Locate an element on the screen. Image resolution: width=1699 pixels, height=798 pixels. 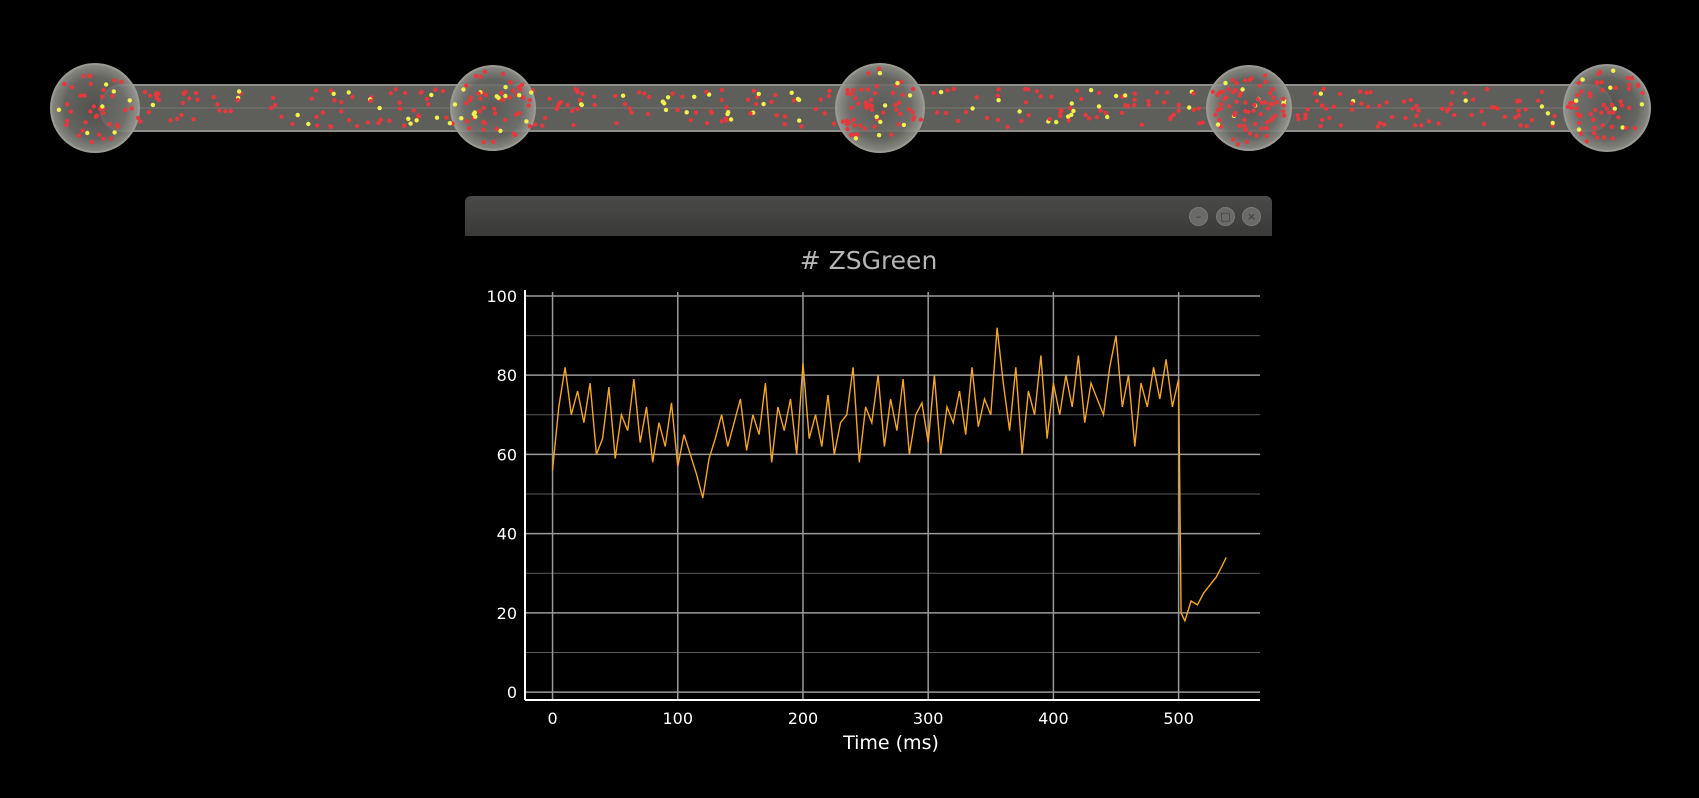
x-tick-label: 500 is located at coordinates (1178, 718).